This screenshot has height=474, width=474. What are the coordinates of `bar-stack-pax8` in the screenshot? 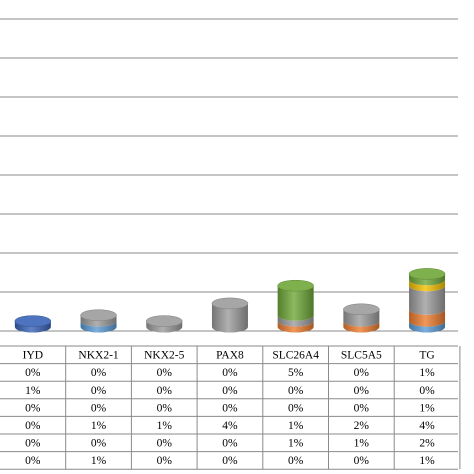 It's located at (230, 315).